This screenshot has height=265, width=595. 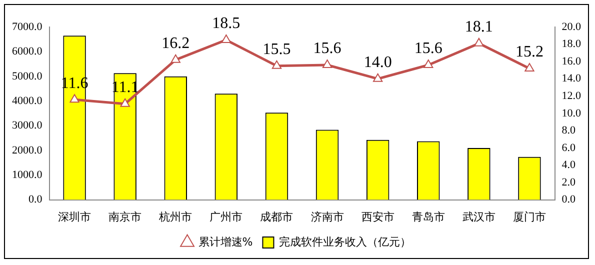 What do you see at coordinates (569, 165) in the screenshot?
I see `y2-tick-label: 4.0` at bounding box center [569, 165].